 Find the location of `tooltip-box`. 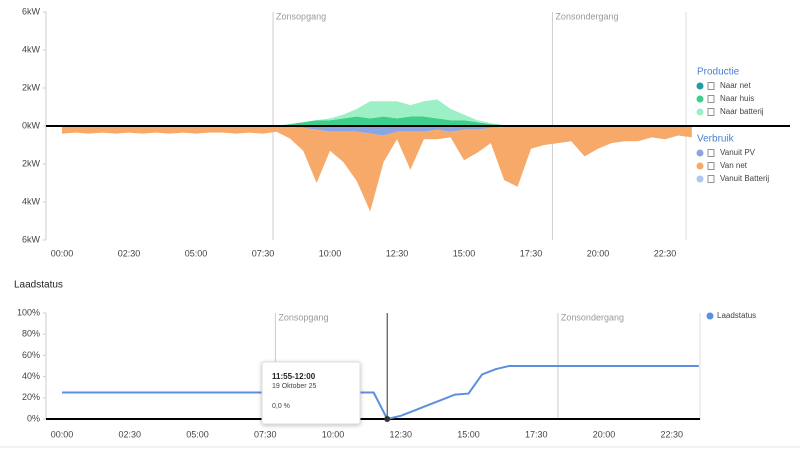

tooltip-box is located at coordinates (311, 393).